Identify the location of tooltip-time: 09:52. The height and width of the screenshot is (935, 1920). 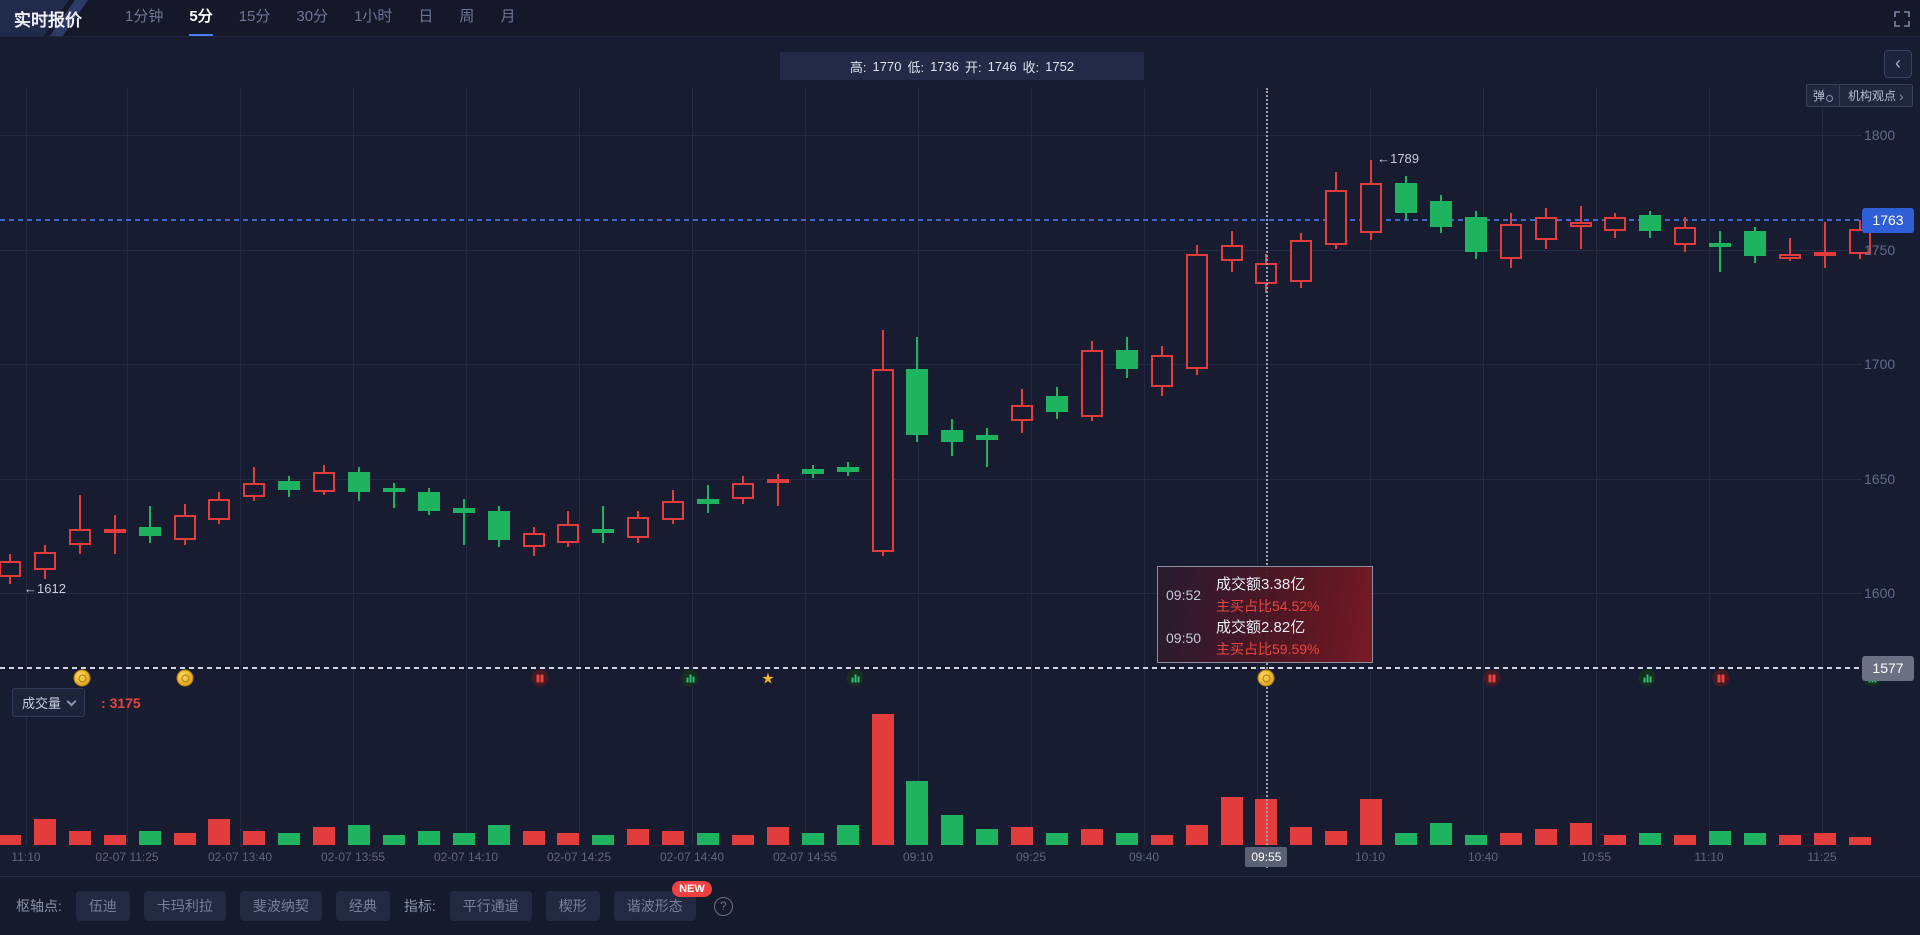
(1184, 594).